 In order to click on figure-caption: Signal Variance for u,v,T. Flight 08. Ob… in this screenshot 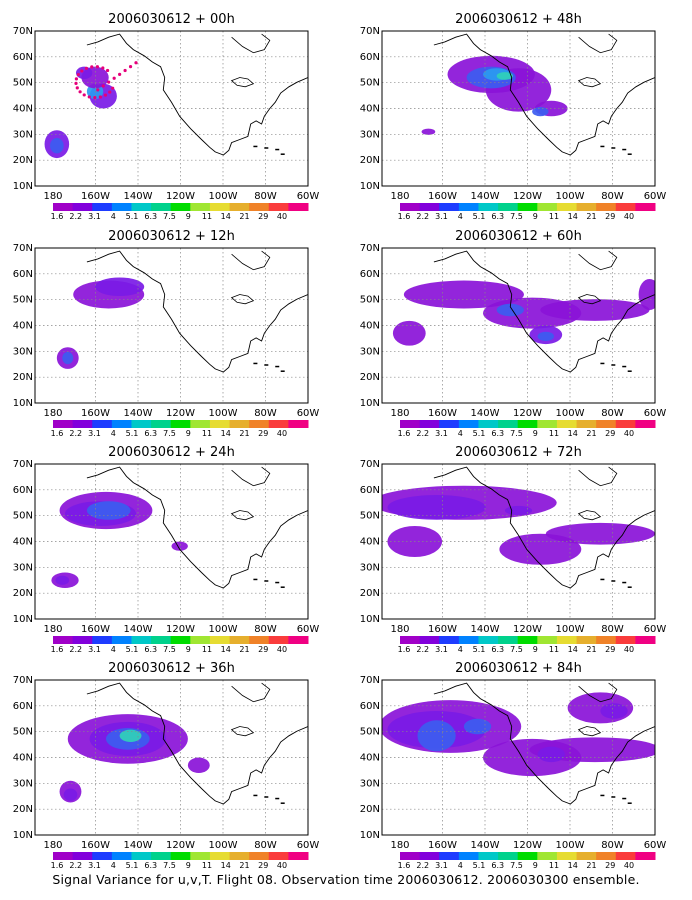, I will do `click(346, 879)`.